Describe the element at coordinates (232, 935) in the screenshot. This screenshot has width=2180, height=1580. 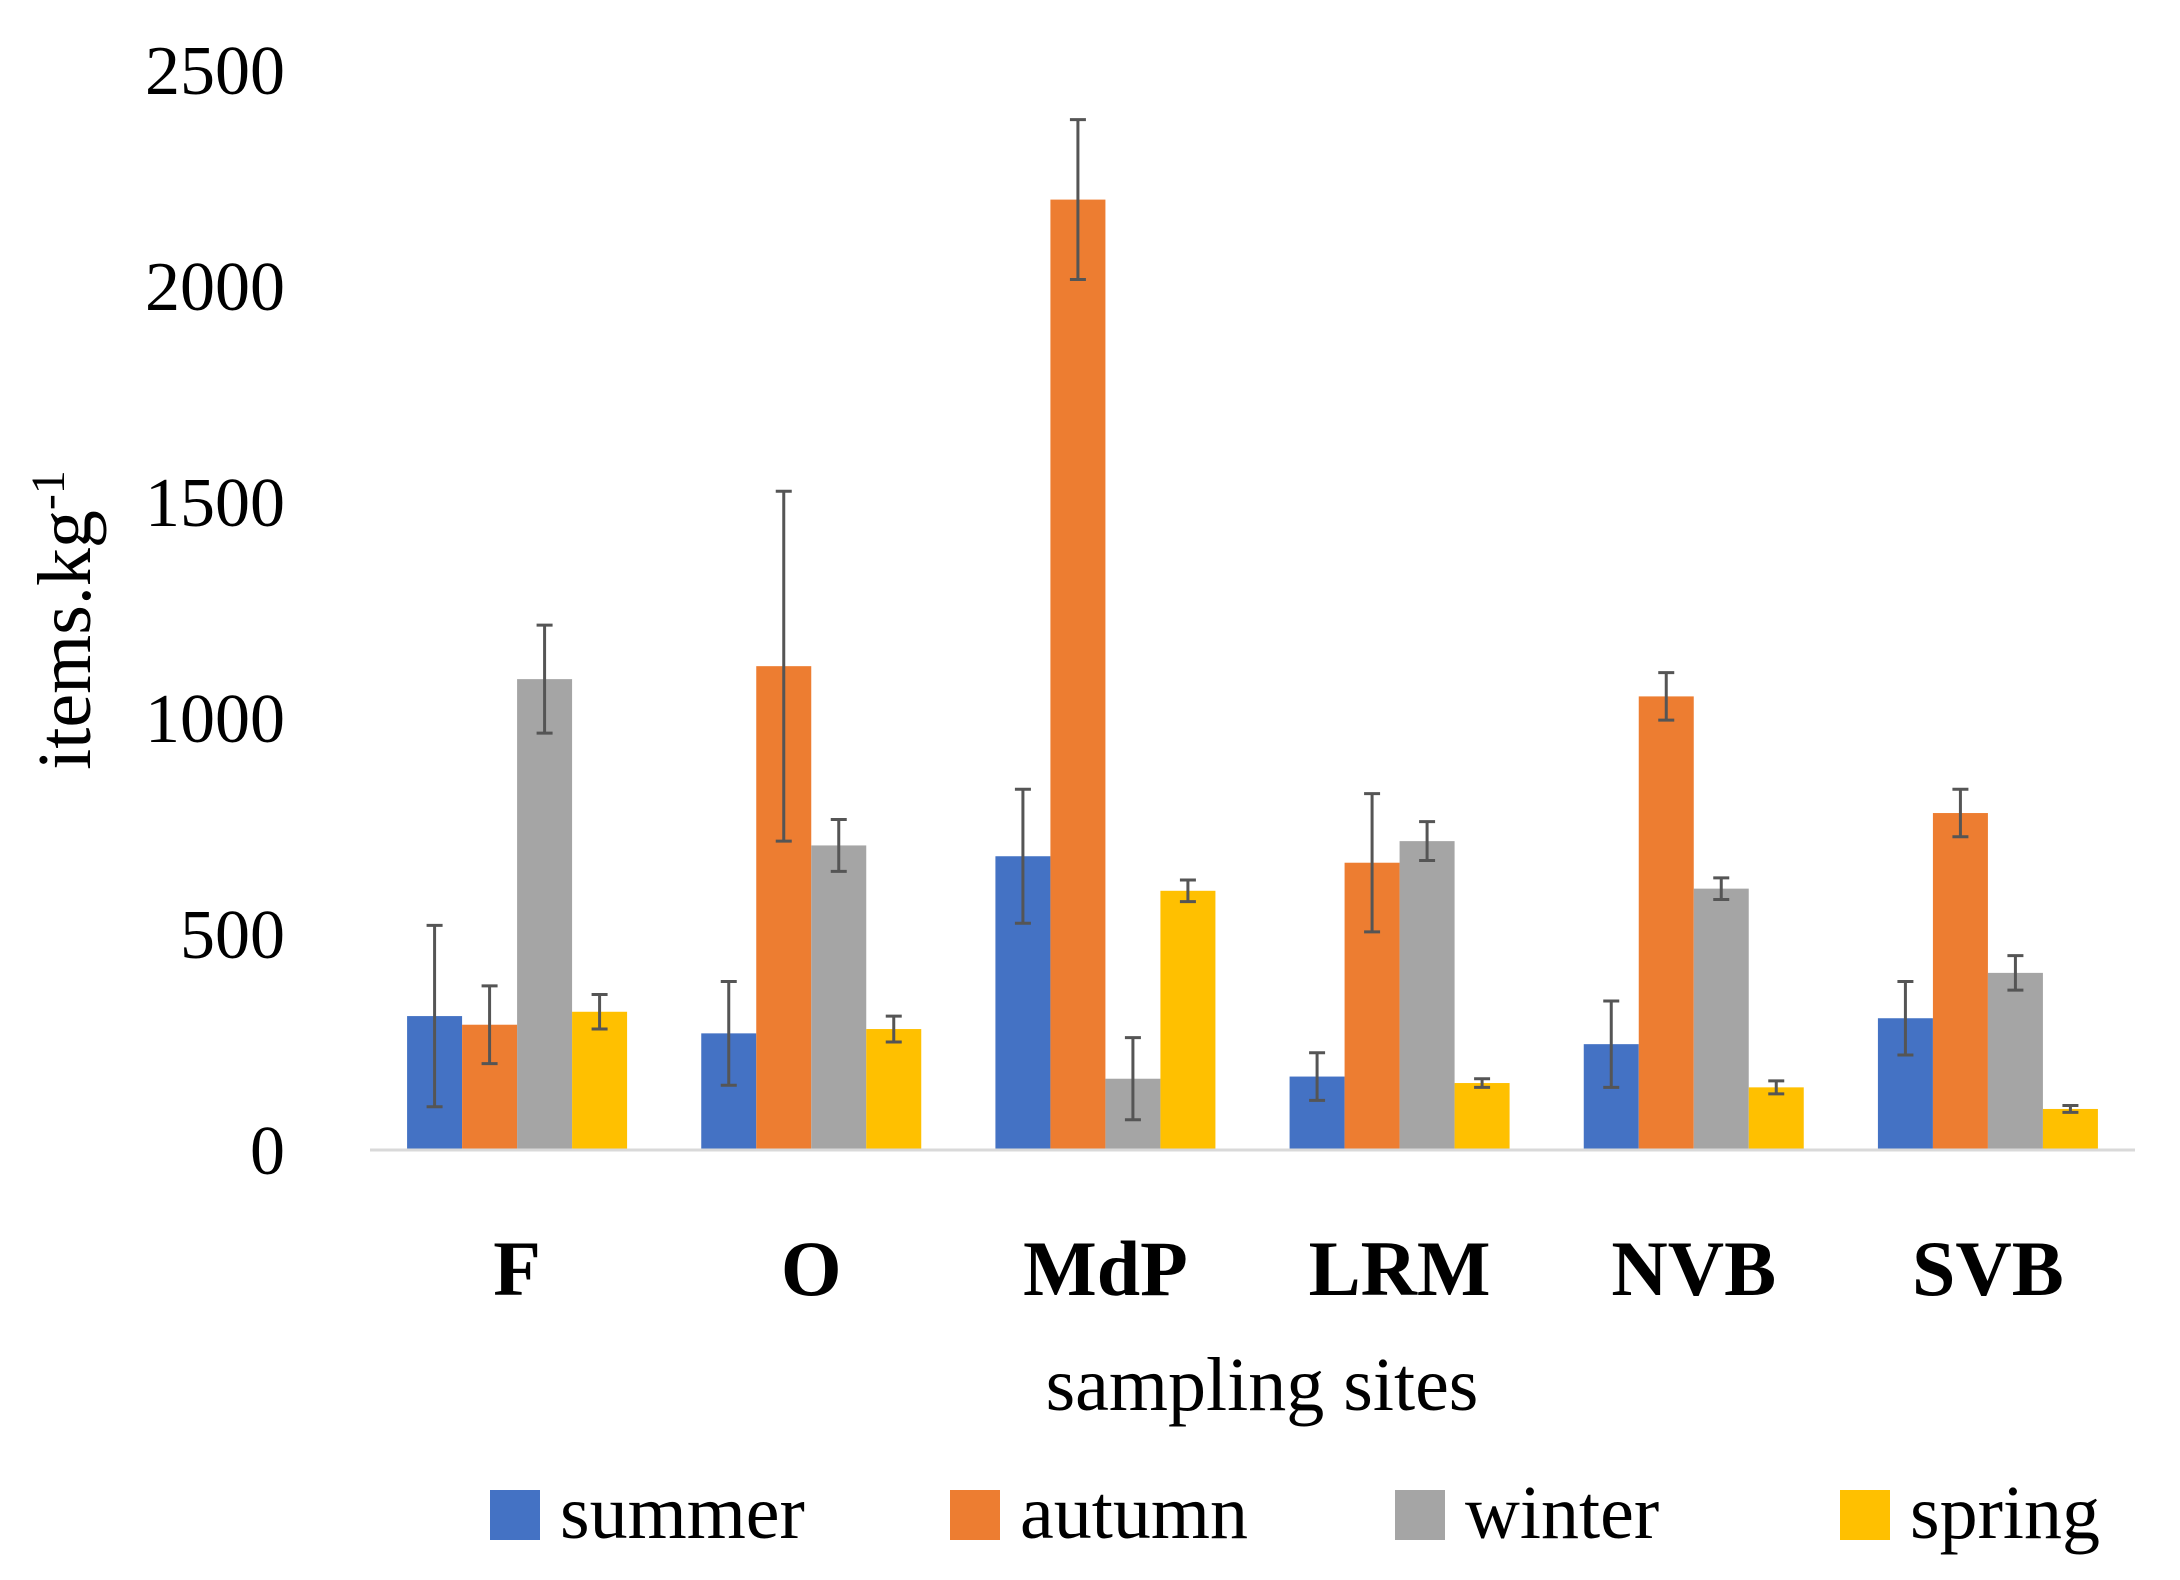
I see `y-tick-label: 500` at that location.